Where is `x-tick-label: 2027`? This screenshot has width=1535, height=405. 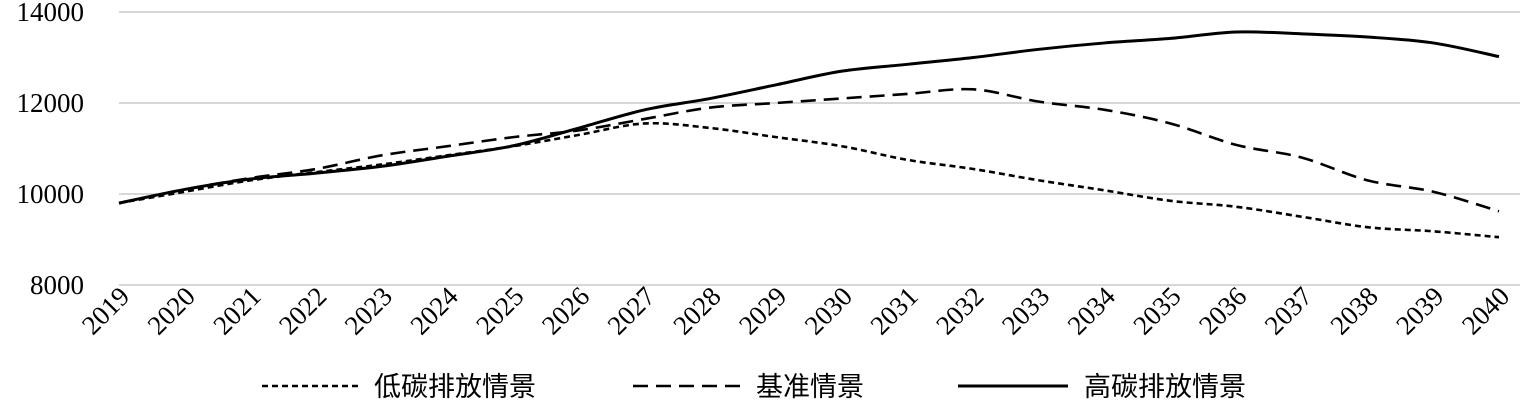
x-tick-label: 2027 is located at coordinates (631, 310).